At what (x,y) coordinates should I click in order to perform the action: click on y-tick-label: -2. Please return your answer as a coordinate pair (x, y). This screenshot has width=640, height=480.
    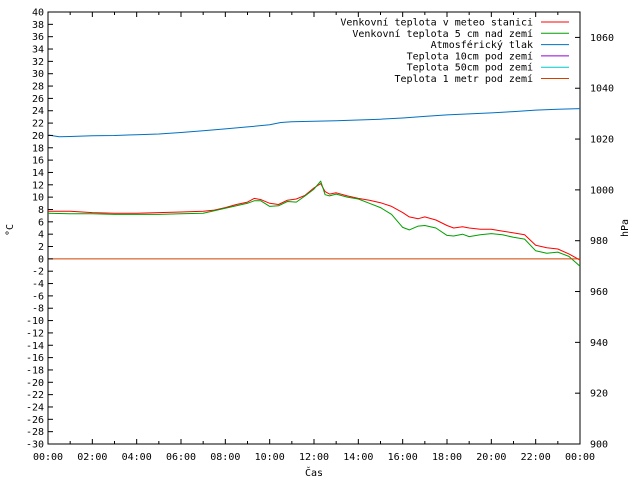
    Looking at the image, I should click on (38, 272).